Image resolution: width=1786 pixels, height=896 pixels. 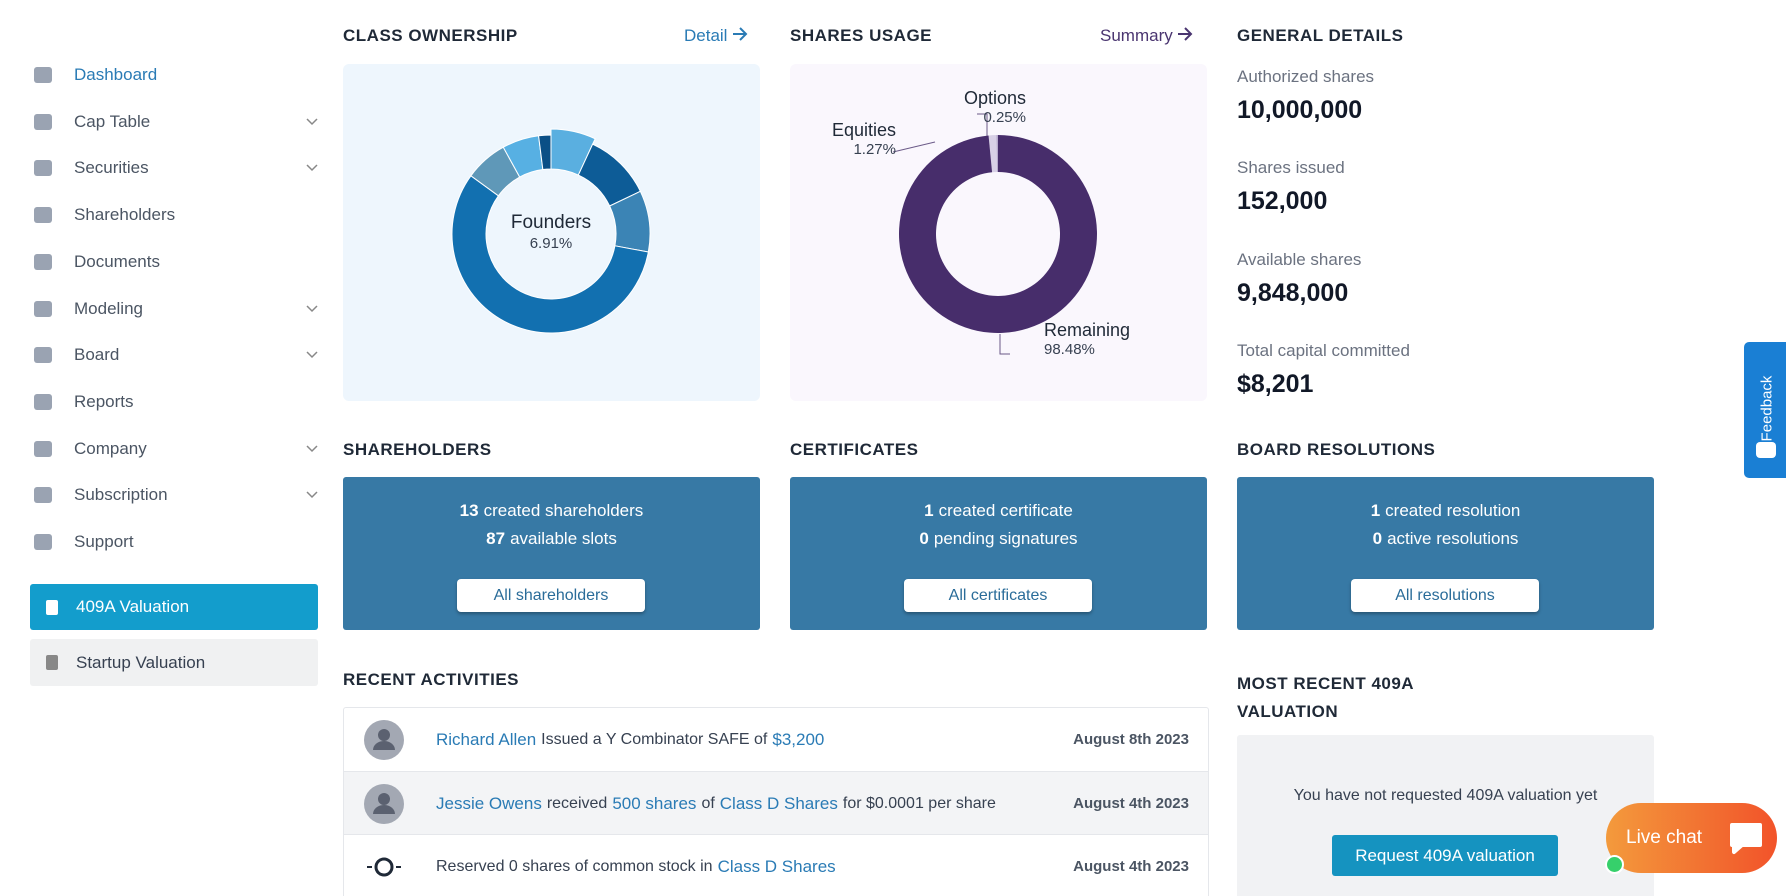 What do you see at coordinates (551, 243) in the screenshot?
I see `center-value: 6.91%` at bounding box center [551, 243].